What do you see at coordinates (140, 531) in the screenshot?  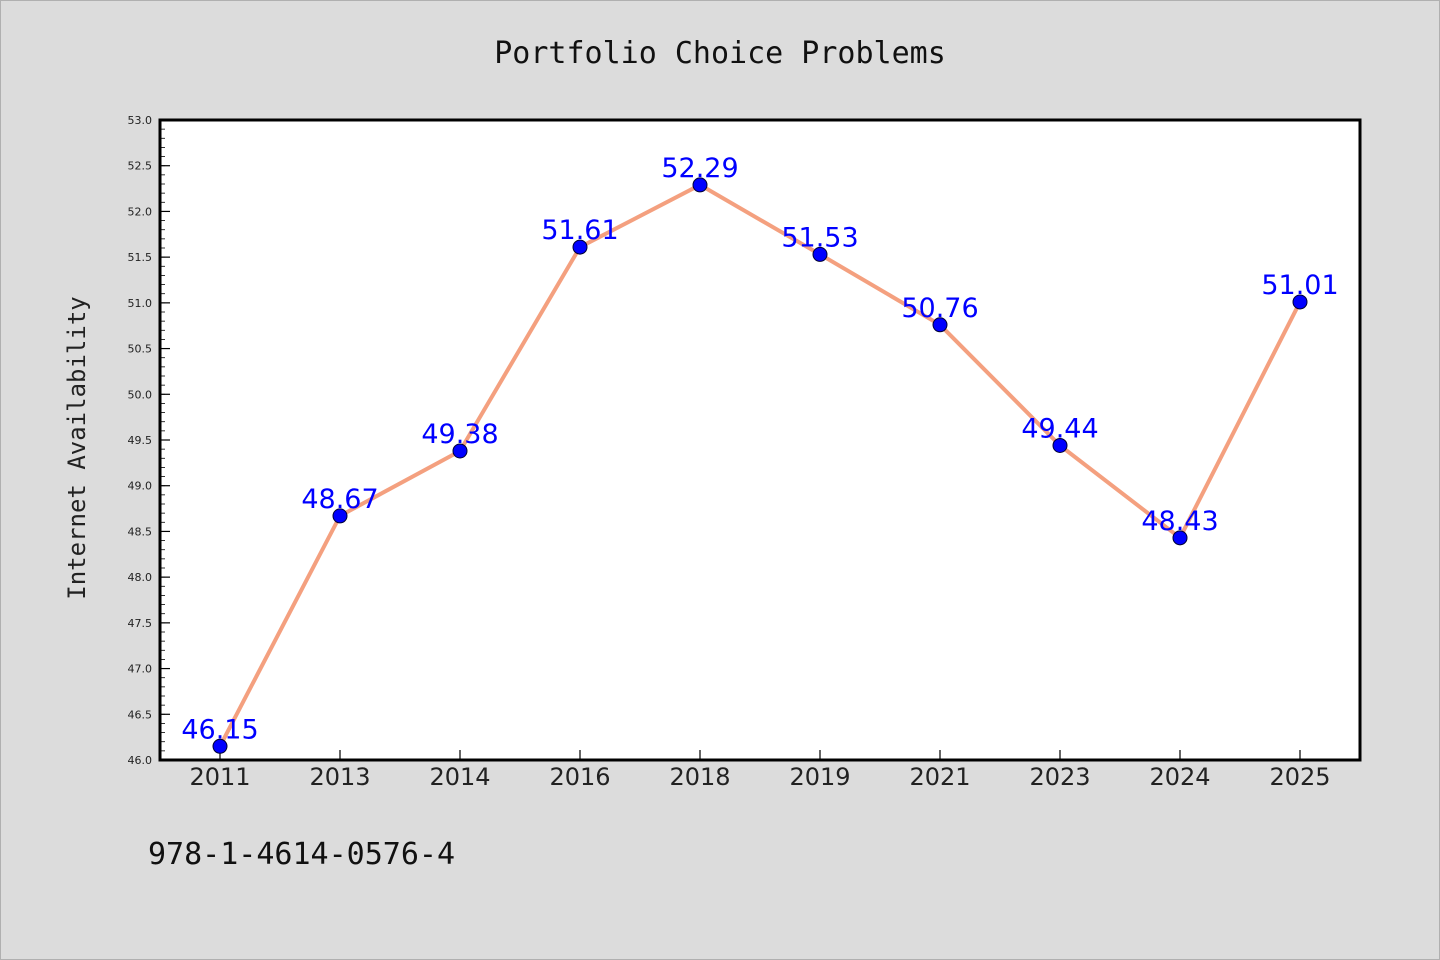 I see `y-tick-label: 48.5` at bounding box center [140, 531].